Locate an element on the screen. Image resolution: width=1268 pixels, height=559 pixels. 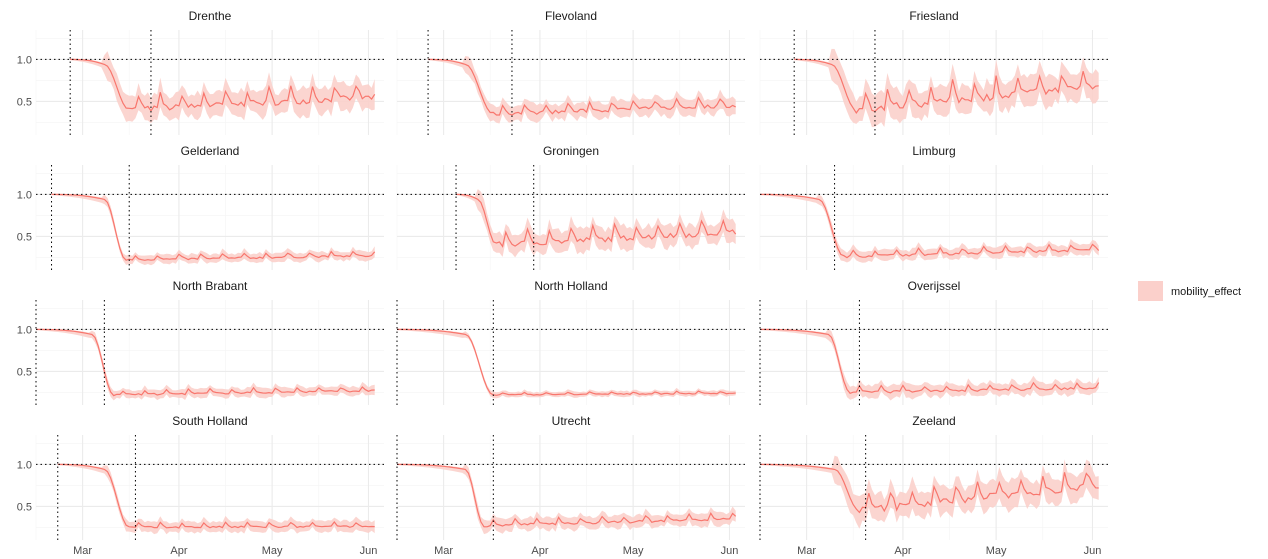
panel-title: Utrecht is located at coordinates (571, 421).